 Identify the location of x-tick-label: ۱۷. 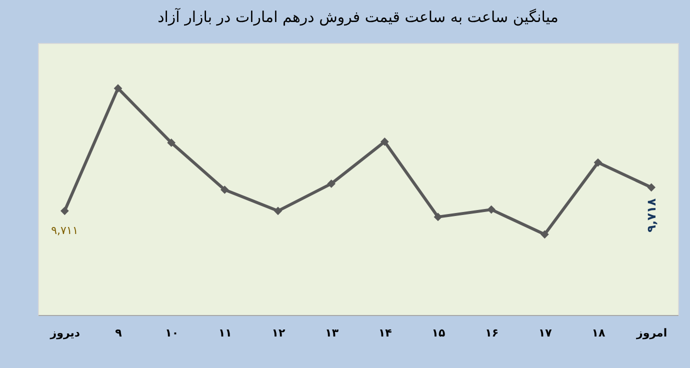
(545, 333).